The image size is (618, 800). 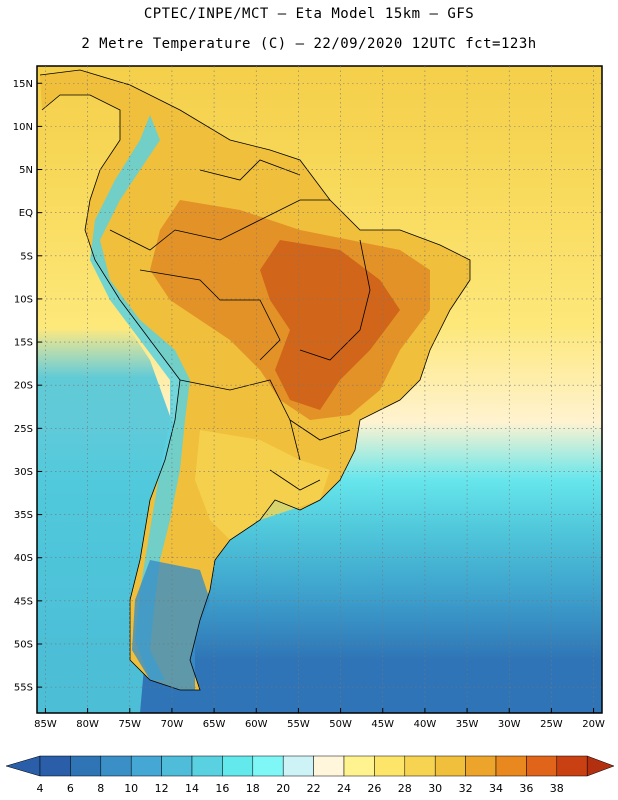 I want to click on colorbar-label: 10, so click(x=131, y=788).